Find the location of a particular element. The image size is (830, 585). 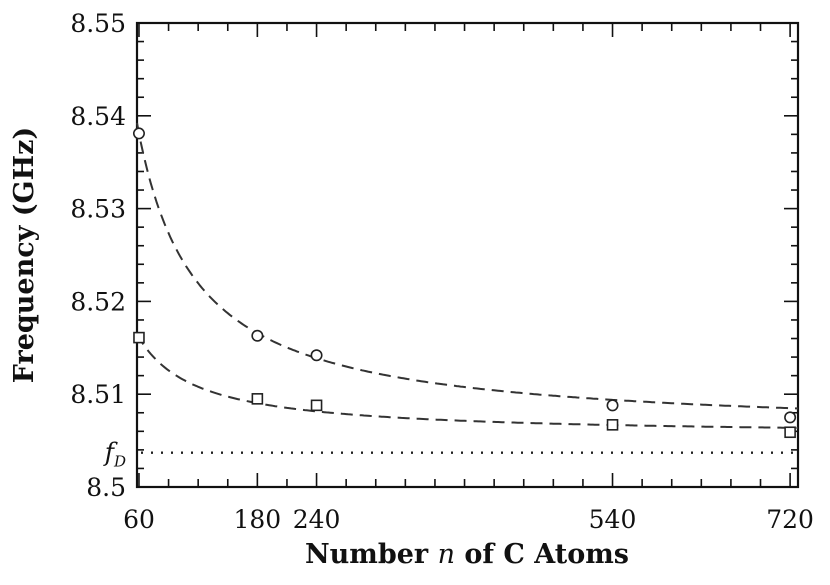

y-tick-labels: 8.5 8.51 8.52 8.53 8.54 8.55 is located at coordinates (98, 255).